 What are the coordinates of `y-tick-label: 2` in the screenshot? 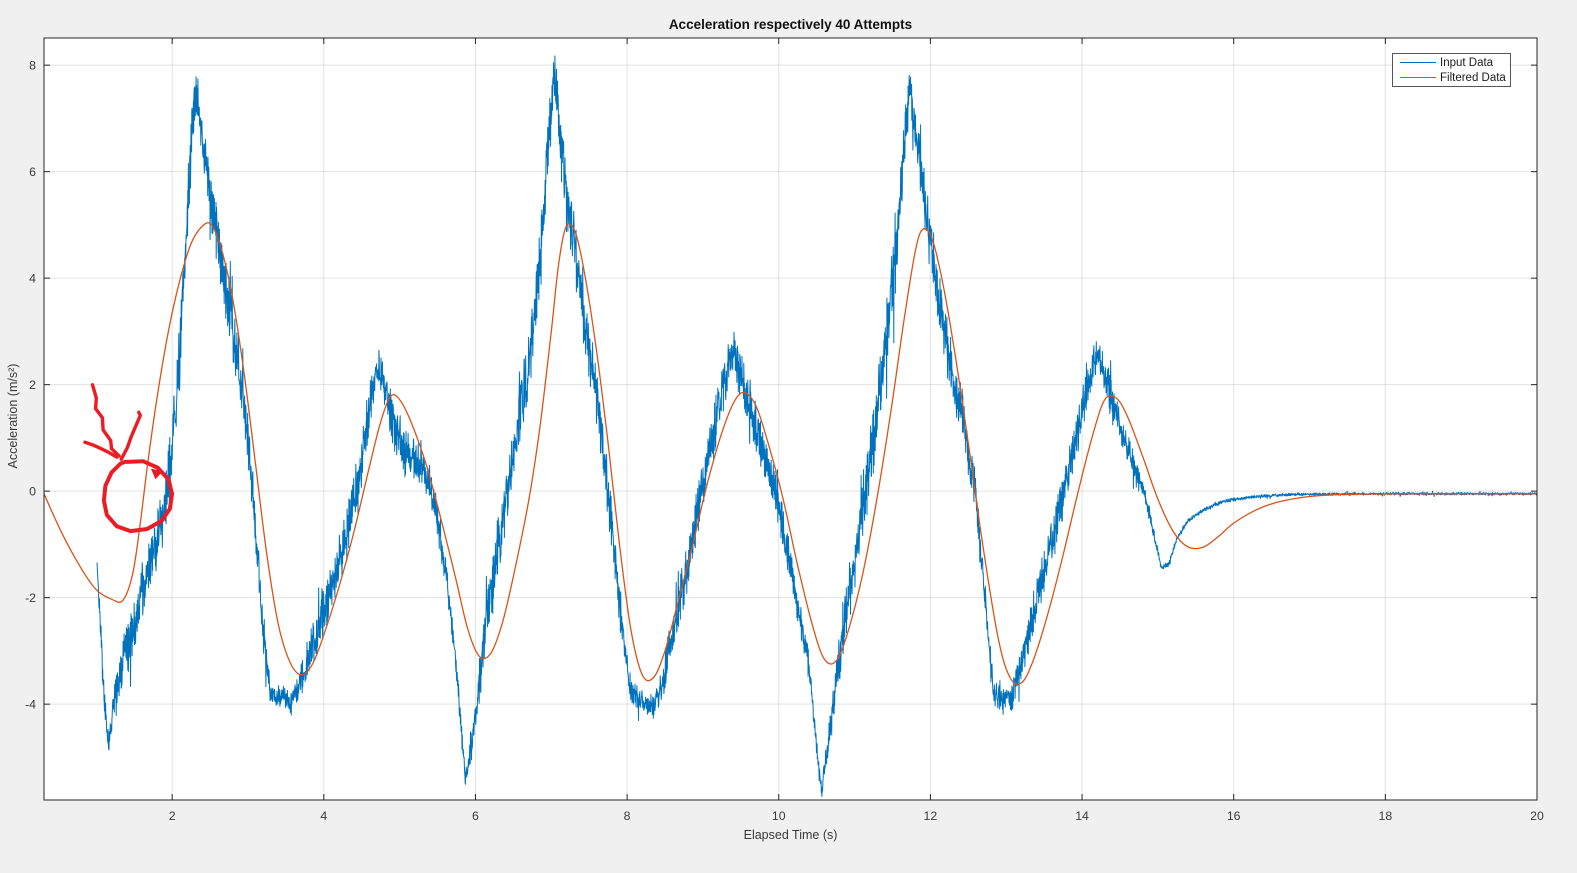 It's located at (32, 385).